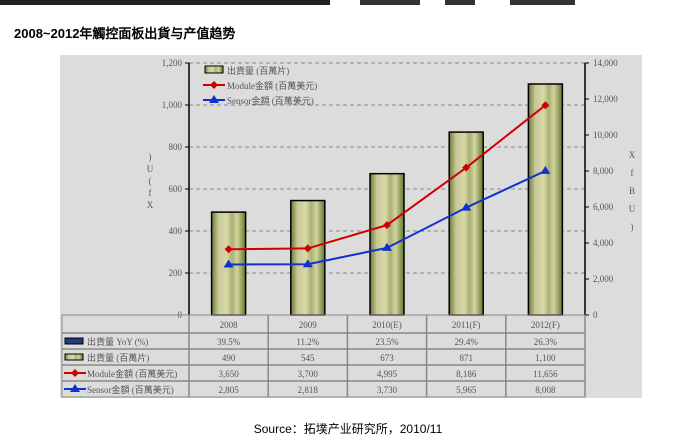 The height and width of the screenshot is (440, 696). I want to click on table-cell: 11,656, so click(545, 374).